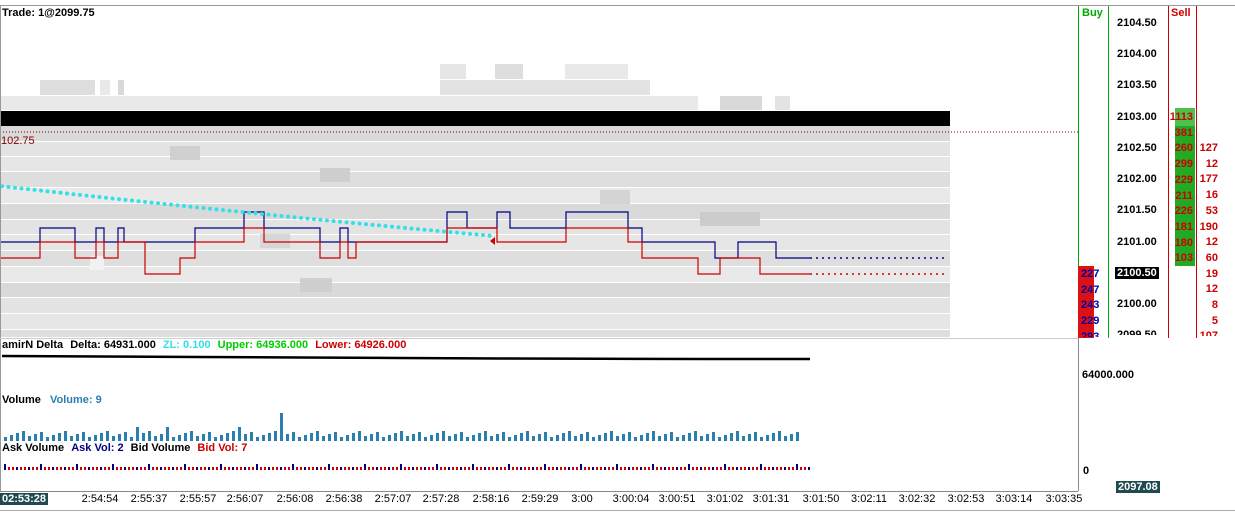 This screenshot has width=1235, height=525. I want to click on time-tick: 3:00, so click(582, 499).